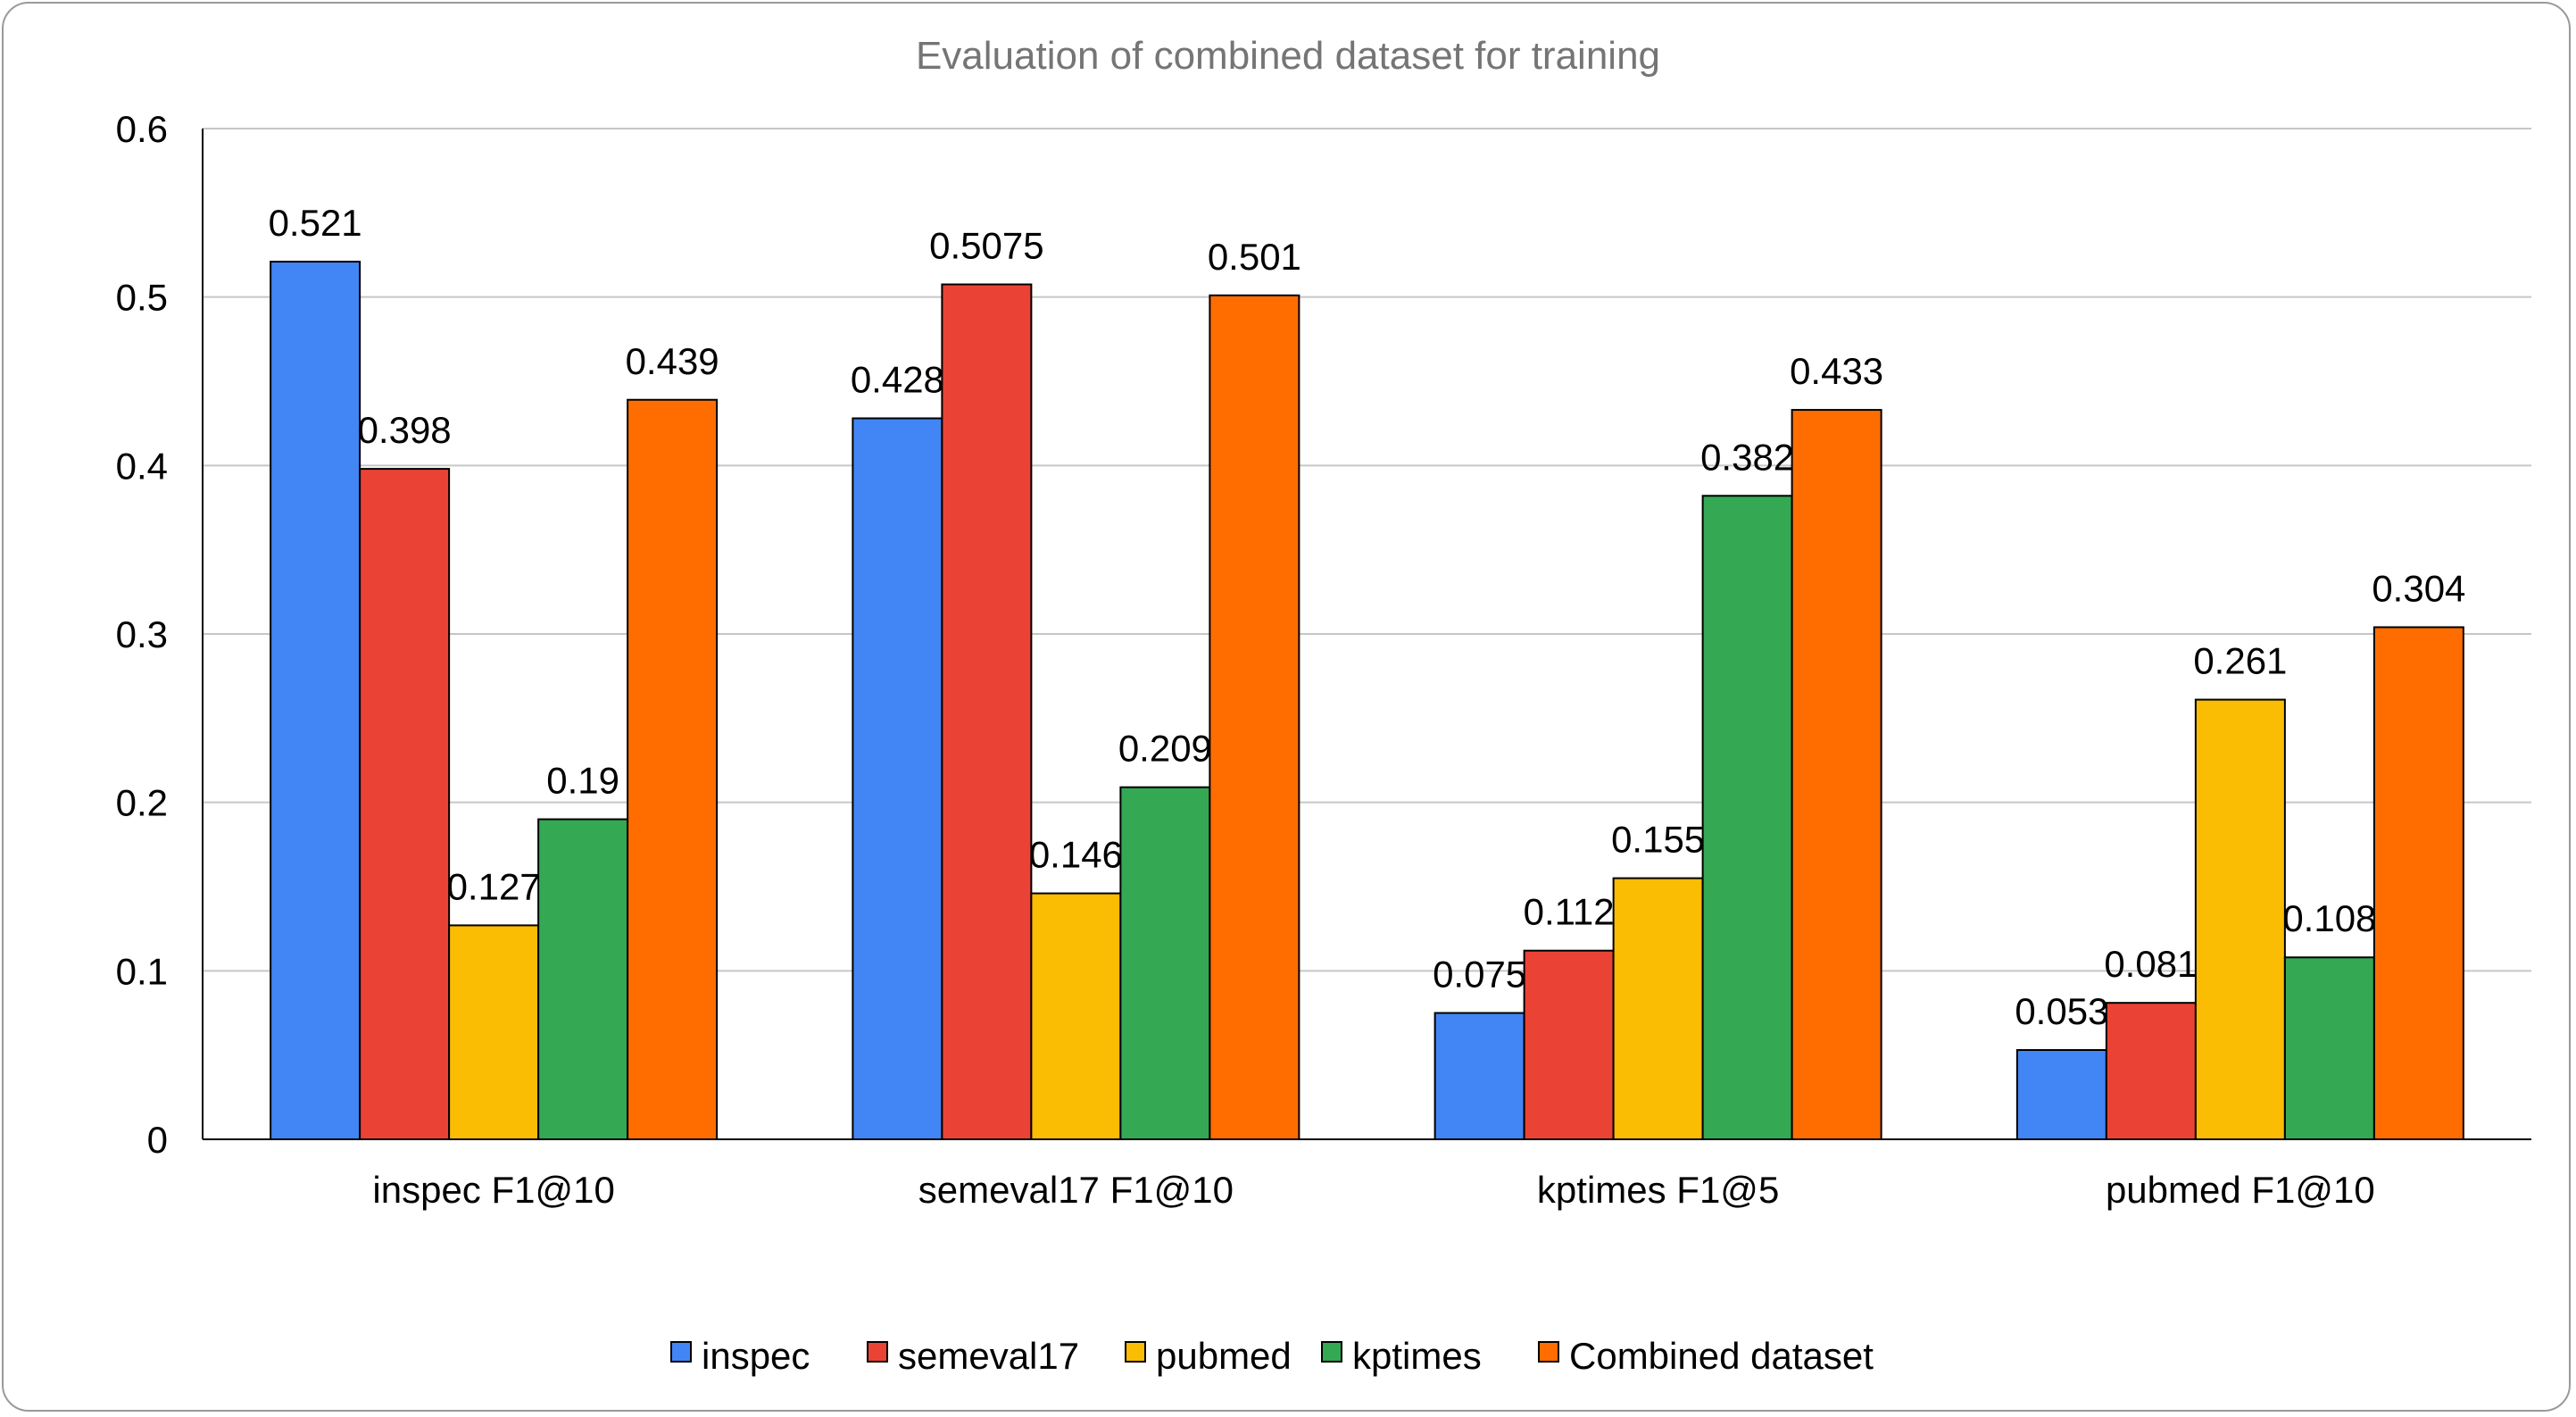 The image size is (2576, 1417). Describe the element at coordinates (142, 466) in the screenshot. I see `y-tick-label: 0.4` at that location.